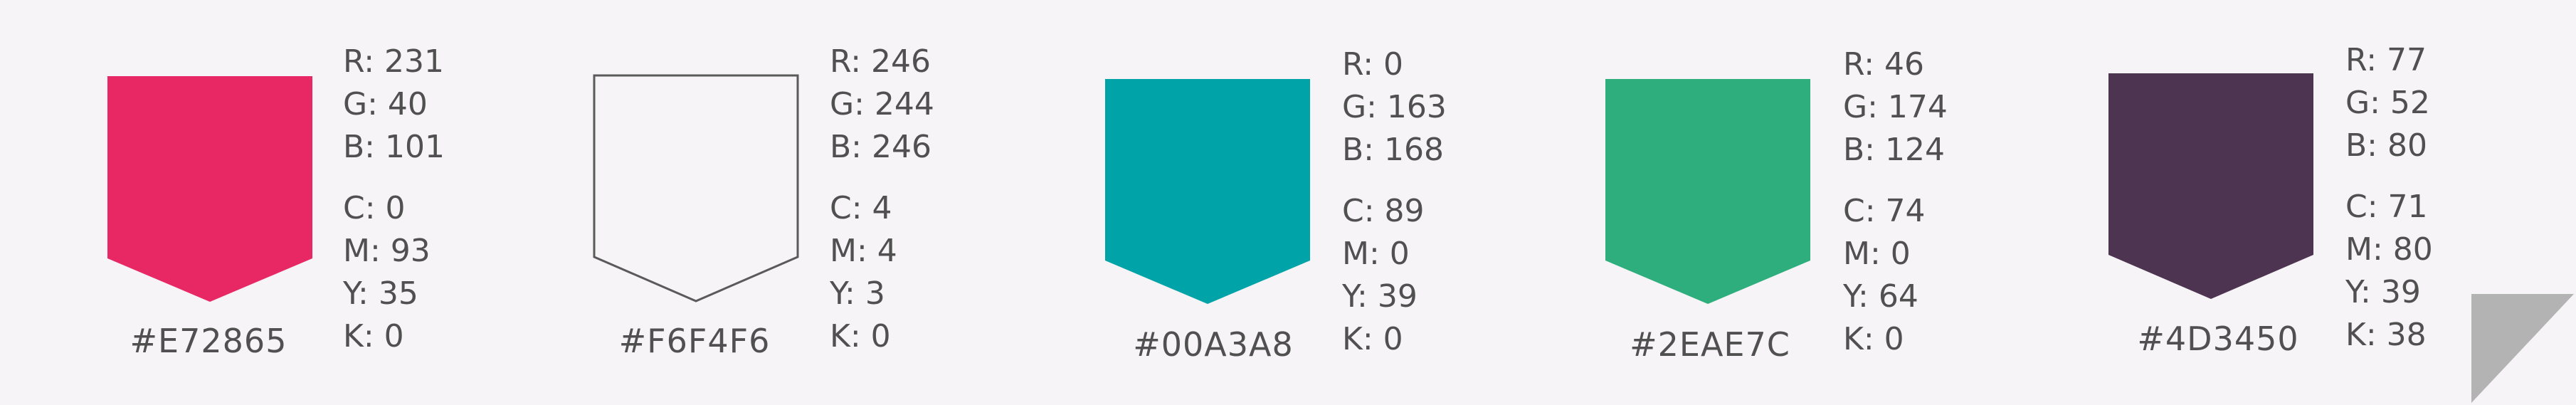 This screenshot has width=2576, height=405. What do you see at coordinates (880, 62) in the screenshot?
I see `rgb-r: R: 246` at bounding box center [880, 62].